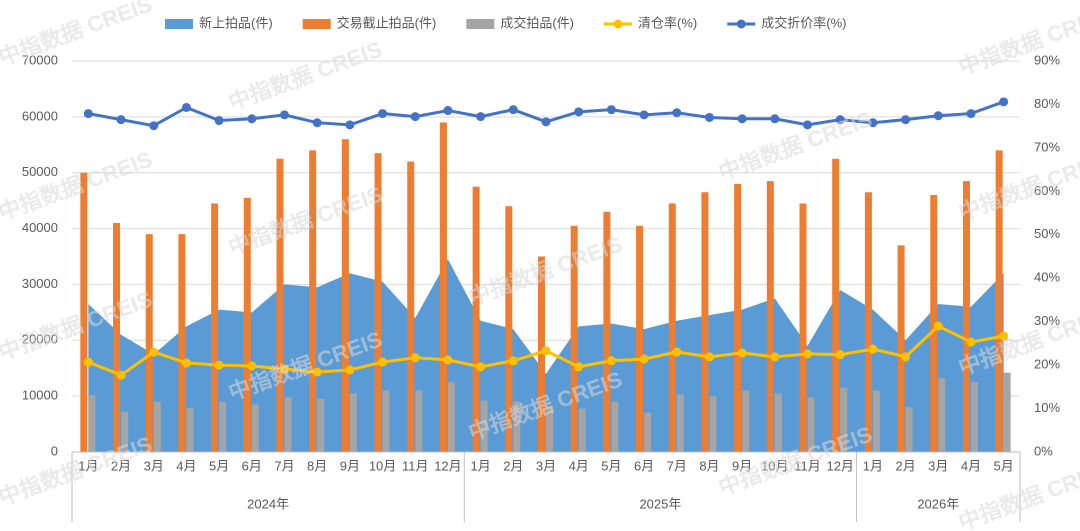  What do you see at coordinates (54, 450) in the screenshot?
I see `y-tick-label: 0` at bounding box center [54, 450].